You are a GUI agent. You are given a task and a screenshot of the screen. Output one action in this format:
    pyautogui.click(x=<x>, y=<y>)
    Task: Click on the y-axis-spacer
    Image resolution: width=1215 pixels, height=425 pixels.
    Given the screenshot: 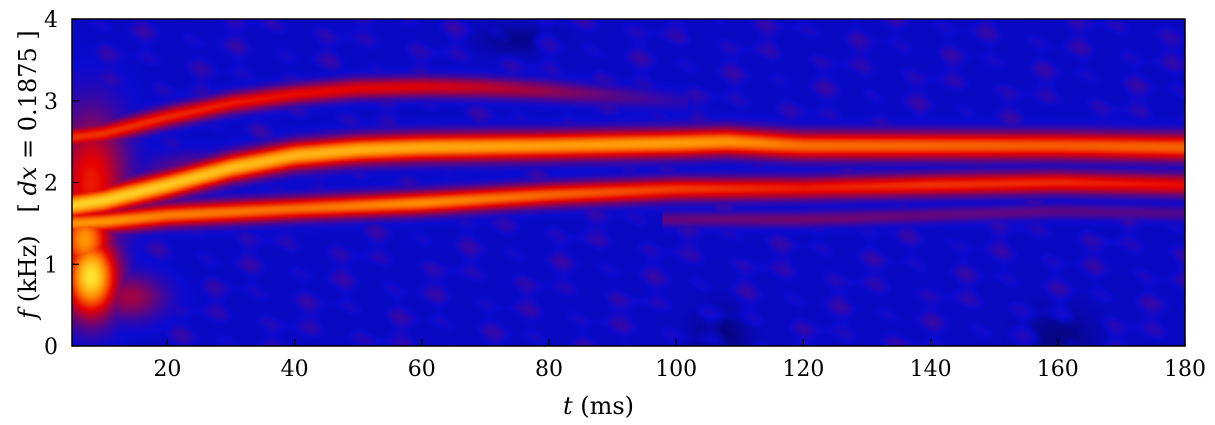 What is the action you would take?
    pyautogui.click(x=28, y=223)
    